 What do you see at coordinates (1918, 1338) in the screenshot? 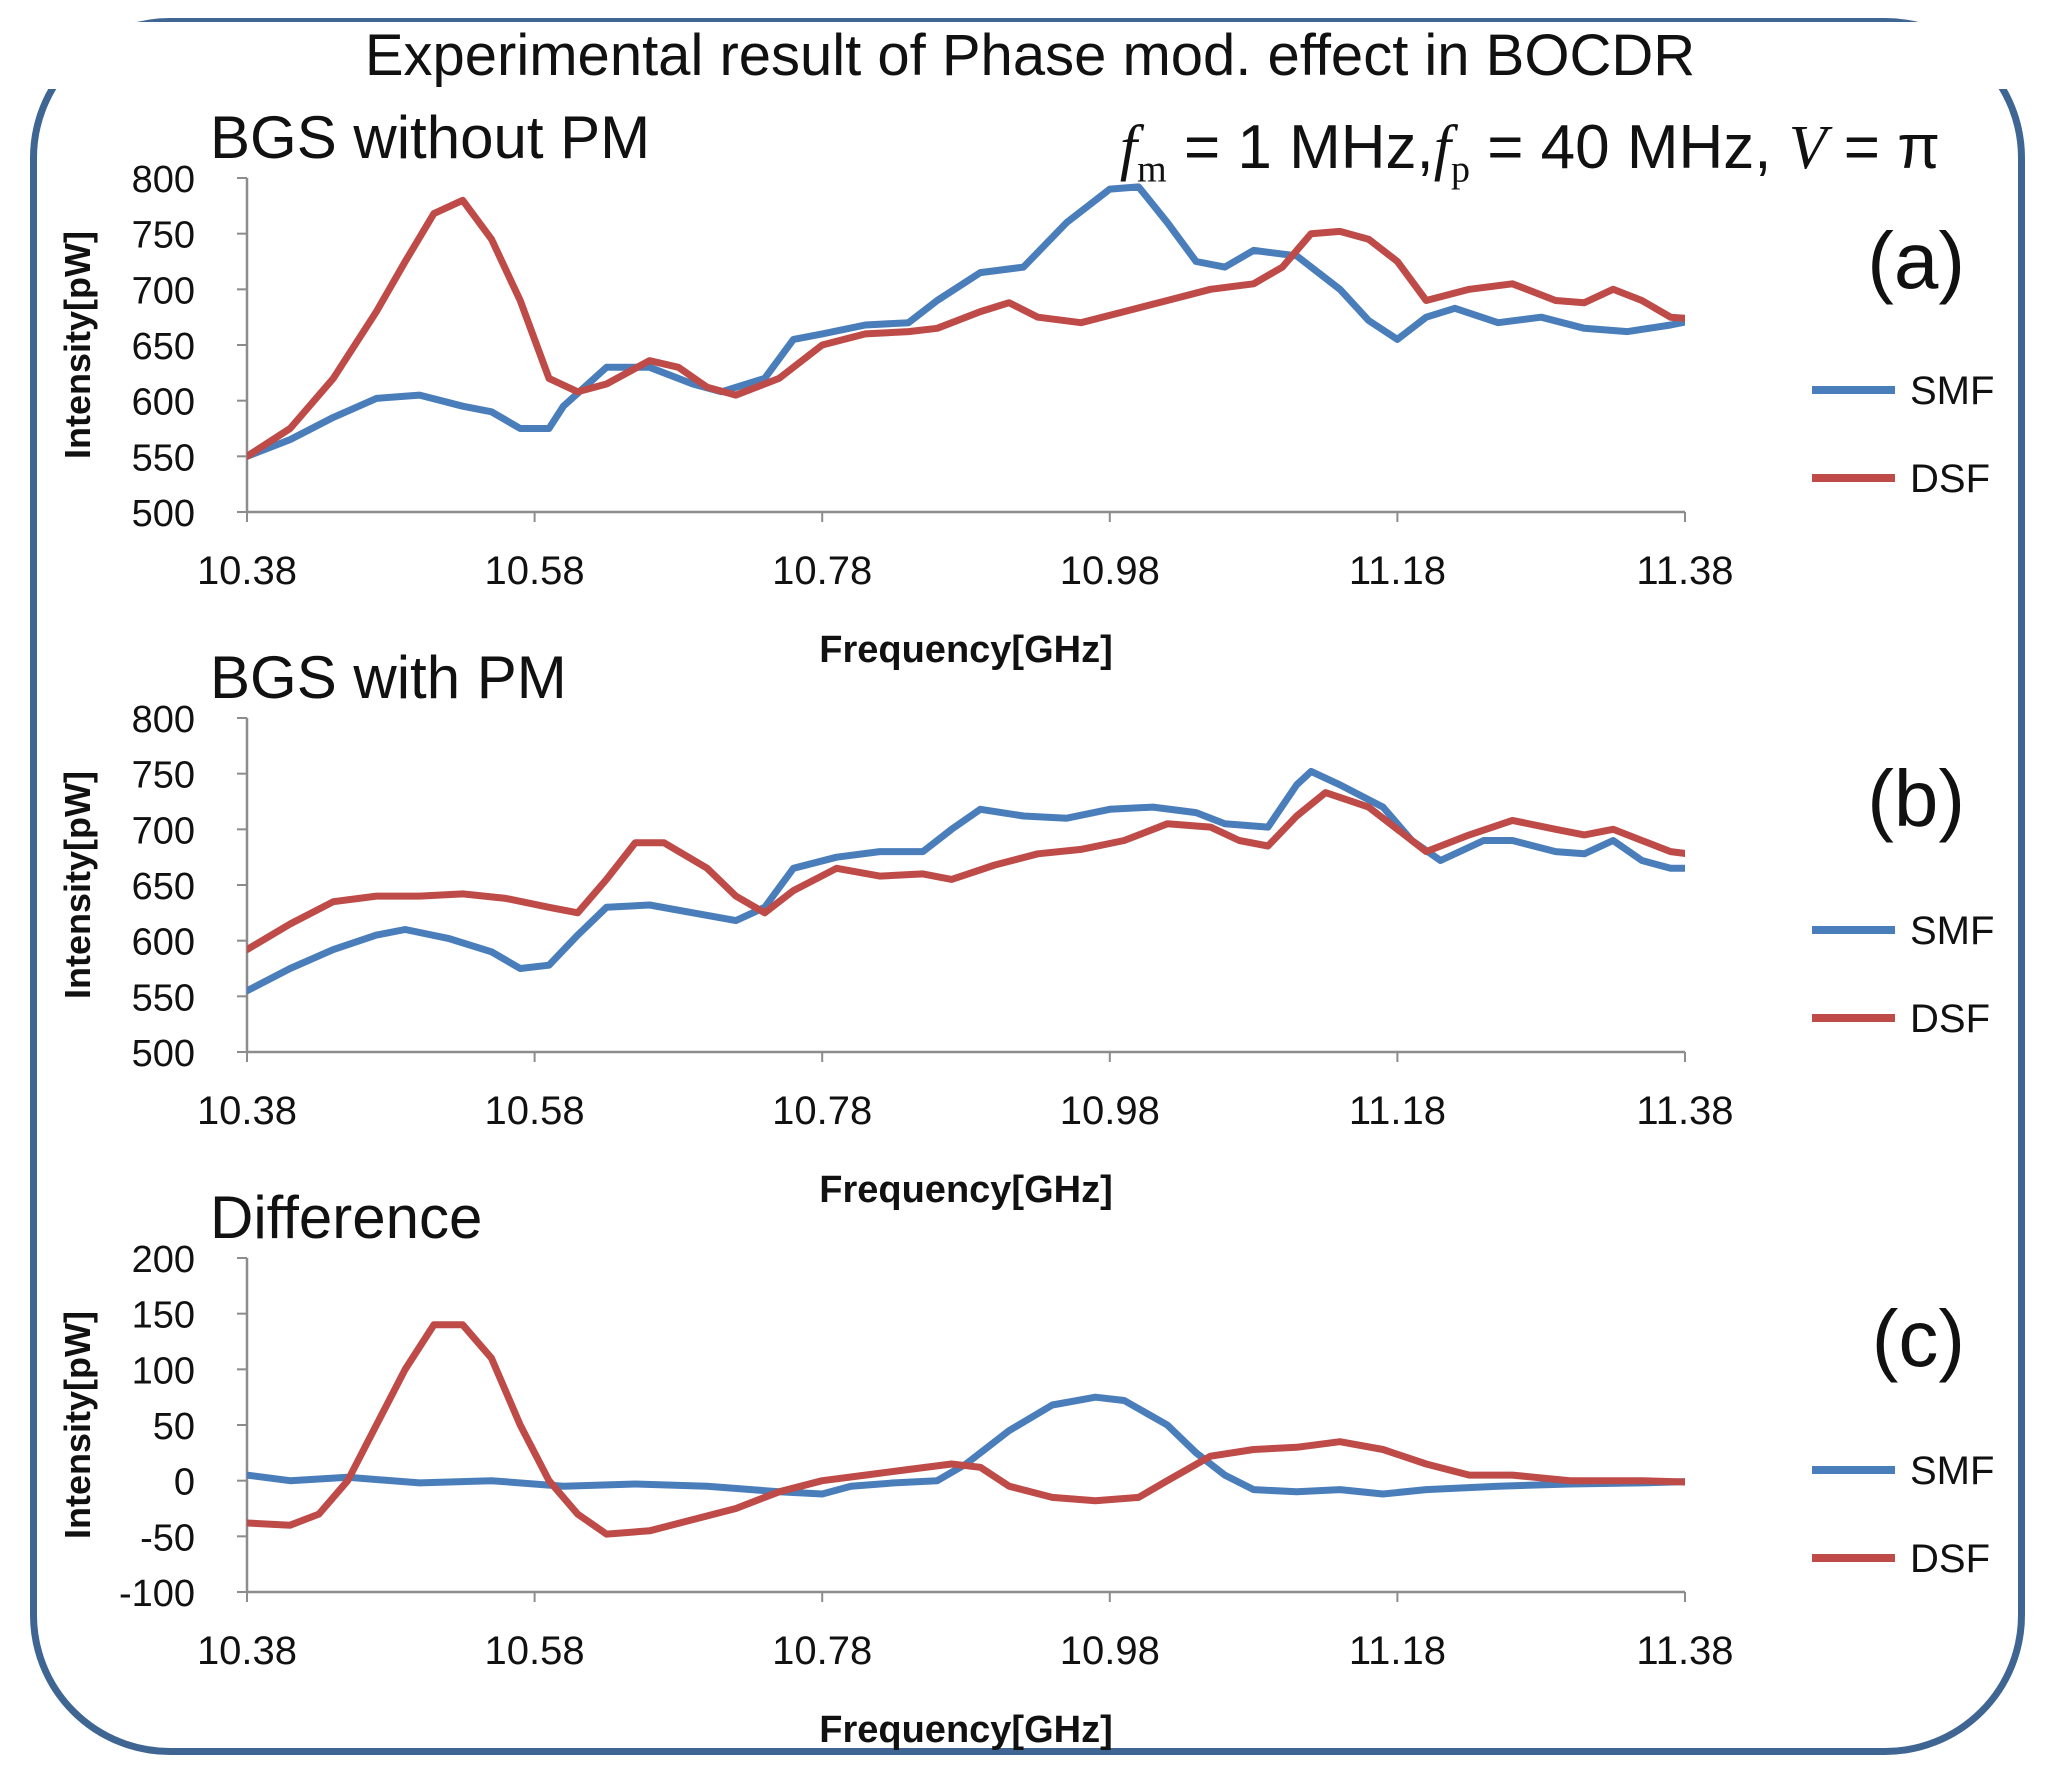
I see `panel-label: (c)` at bounding box center [1918, 1338].